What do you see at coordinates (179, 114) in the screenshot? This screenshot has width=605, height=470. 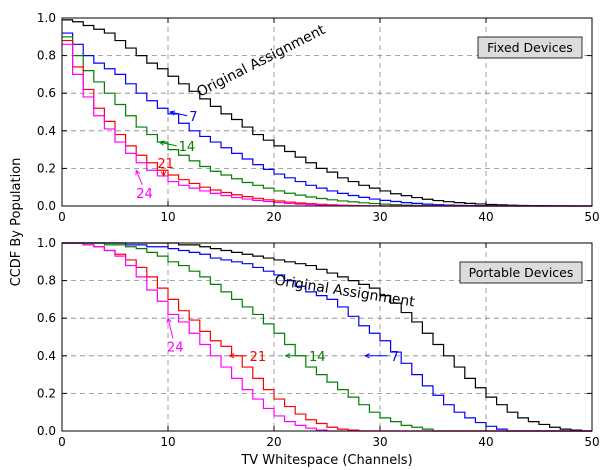 I see `annotation-7-arrow` at bounding box center [179, 114].